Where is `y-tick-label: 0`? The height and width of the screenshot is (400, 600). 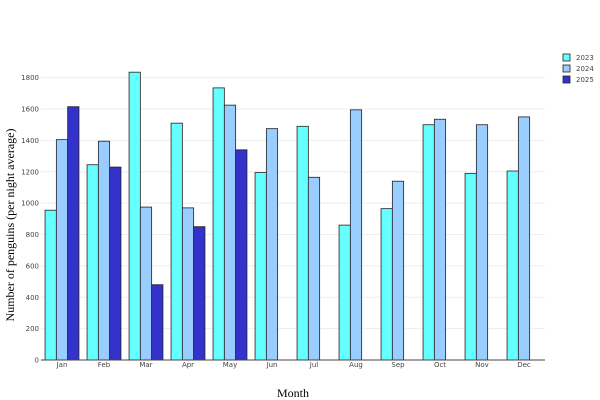
y-tick-label: 0 is located at coordinates (37, 361).